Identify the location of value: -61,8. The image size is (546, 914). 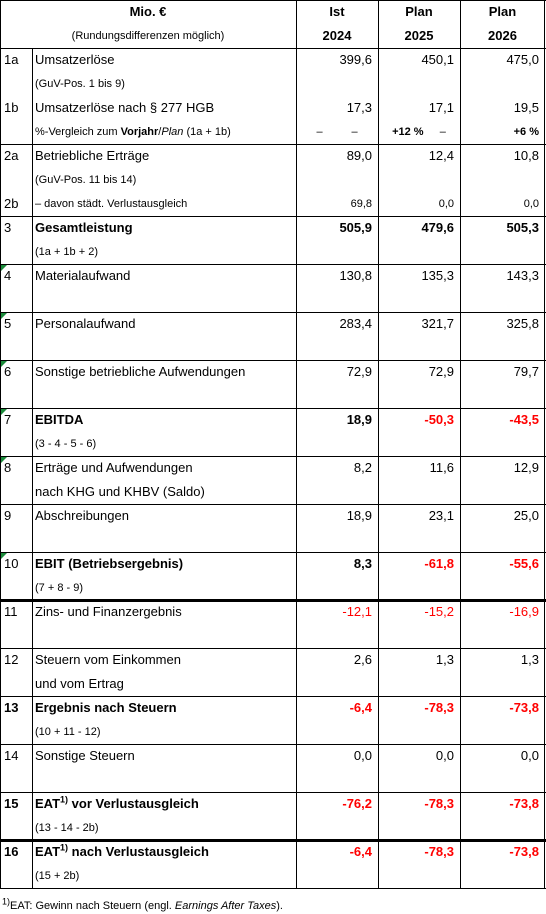
(439, 563).